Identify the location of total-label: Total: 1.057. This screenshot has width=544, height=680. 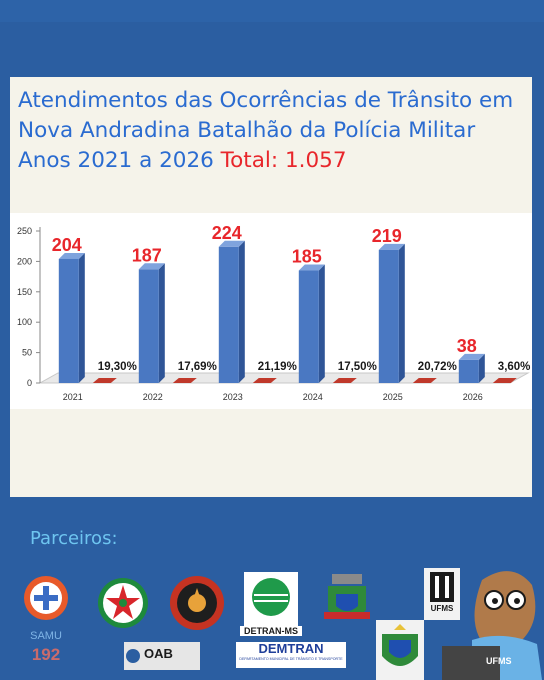
(283, 160).